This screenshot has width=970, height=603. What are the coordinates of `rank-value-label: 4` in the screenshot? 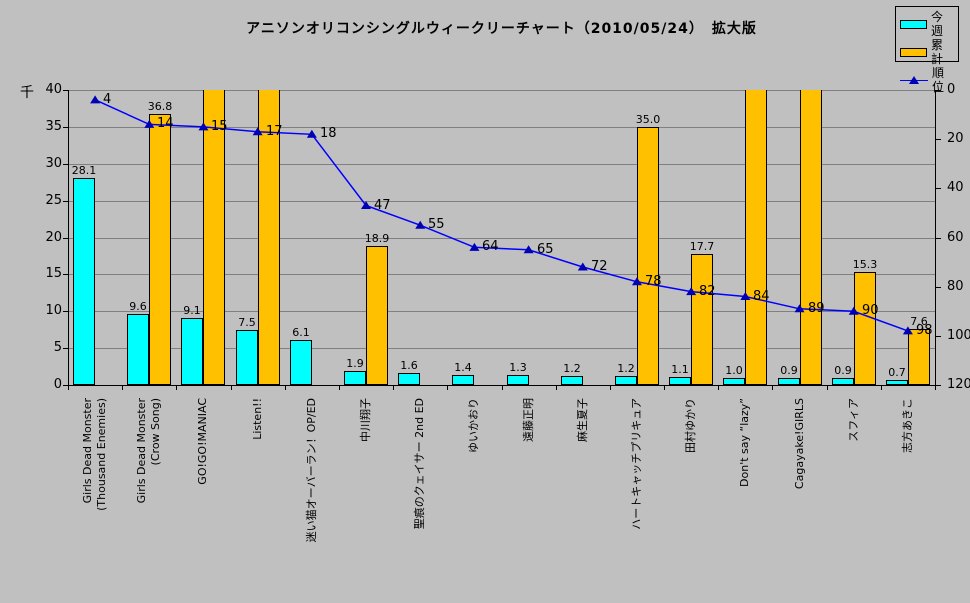 It's located at (107, 99).